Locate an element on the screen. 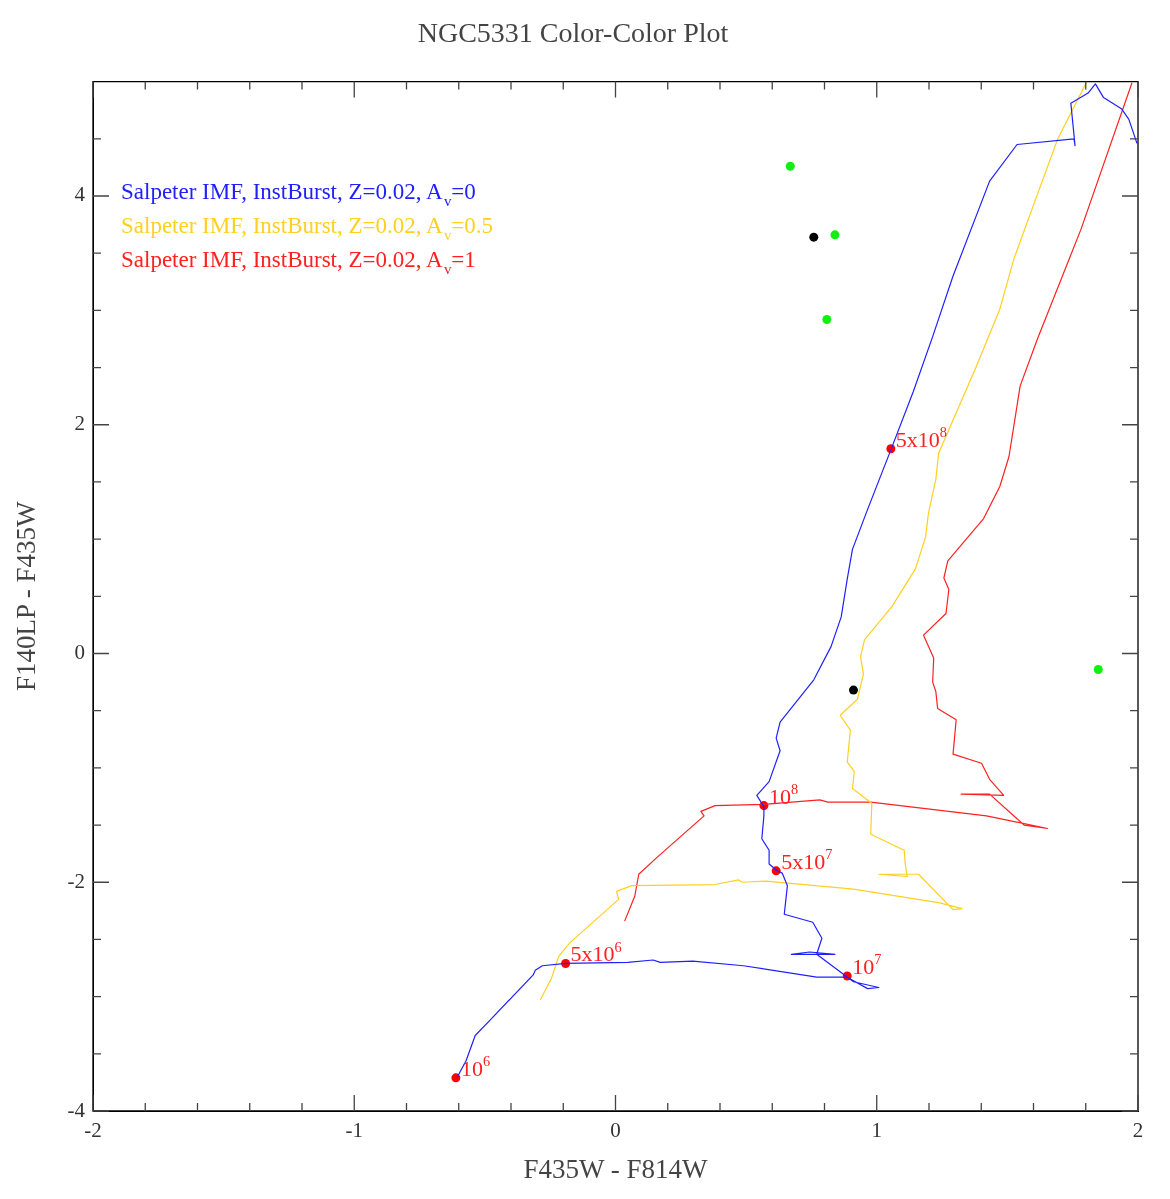  x-tick-label: 2 is located at coordinates (1138, 1130).